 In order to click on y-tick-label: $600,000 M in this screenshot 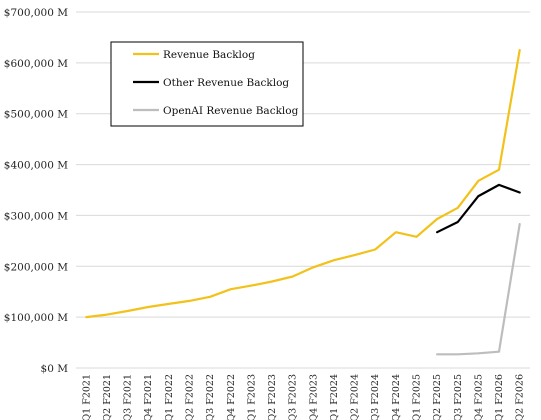, I will do `click(36, 64)`.